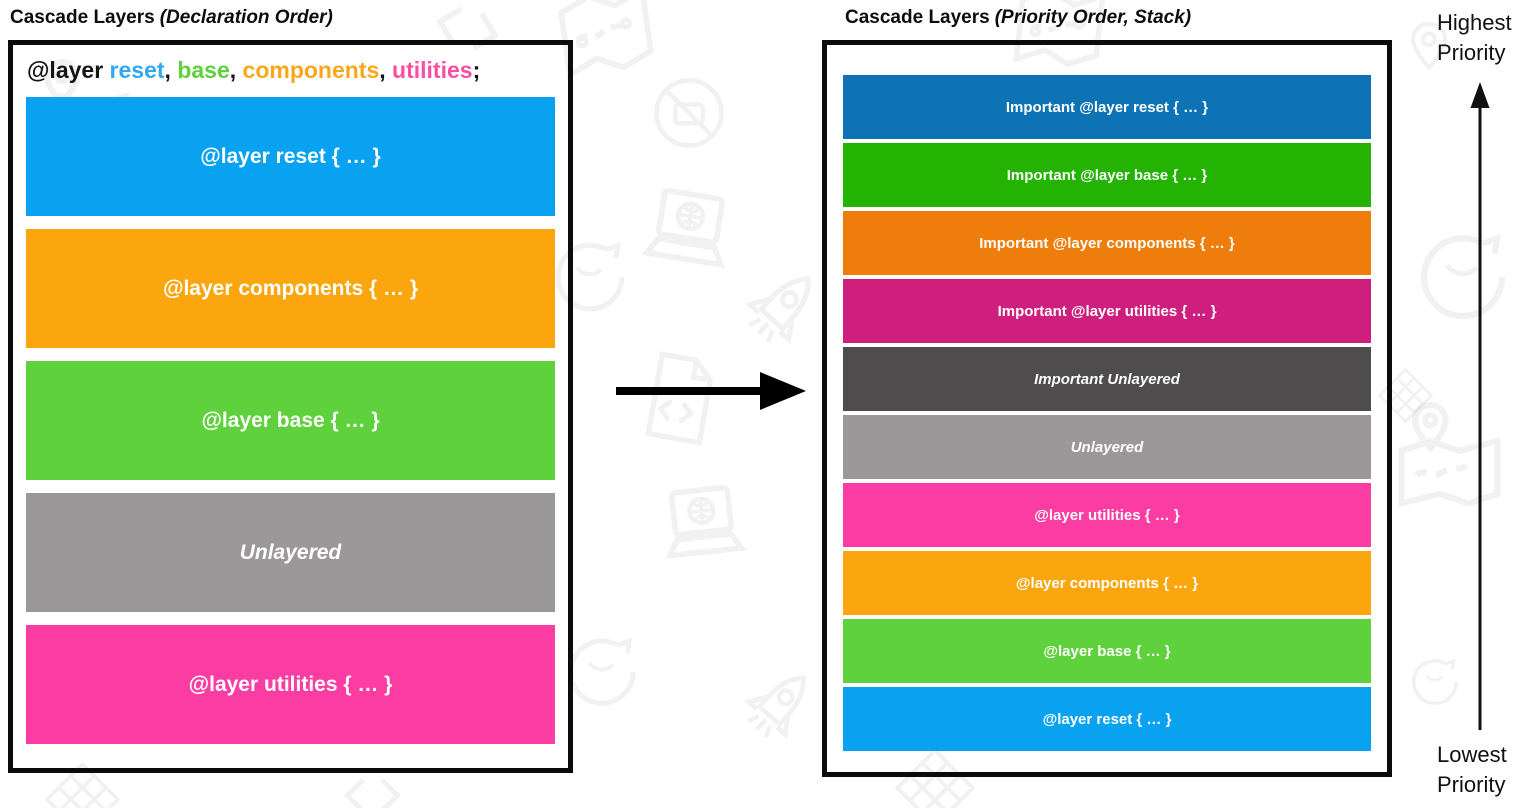 This screenshot has width=1524, height=808. What do you see at coordinates (137, 70) in the screenshot?
I see `code-layer-reset: reset` at bounding box center [137, 70].